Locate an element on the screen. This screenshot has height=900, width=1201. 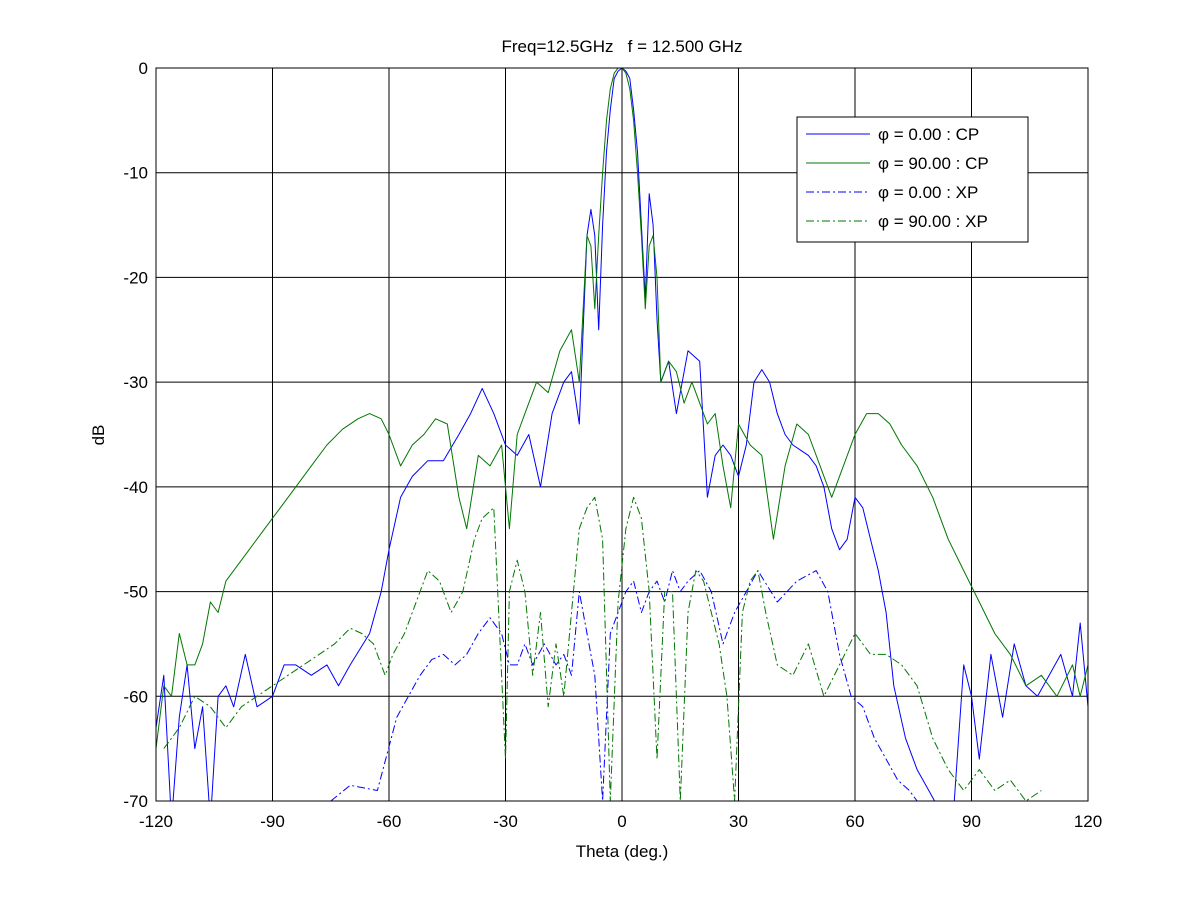
legend-label-phi90-xp: φ = 90.00 : XP is located at coordinates (933, 221).